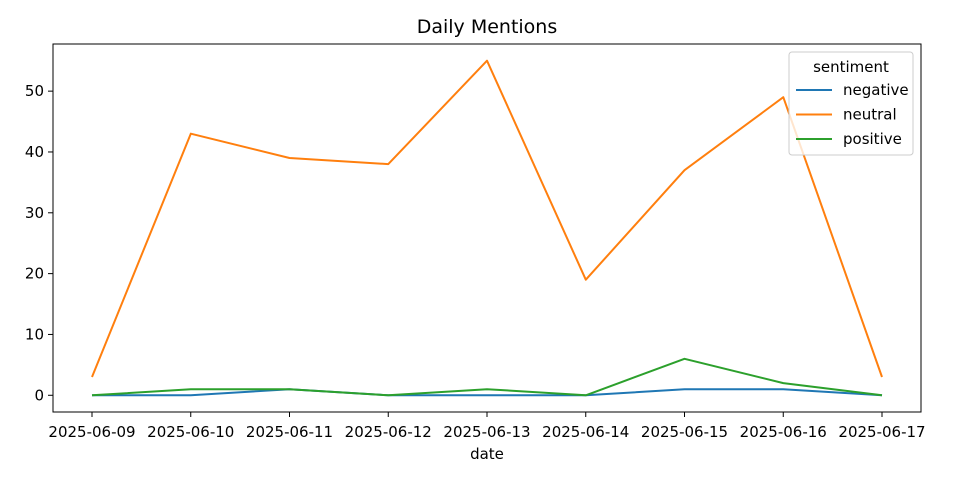 This screenshot has width=960, height=480. I want to click on series-line-positive, so click(487, 377).